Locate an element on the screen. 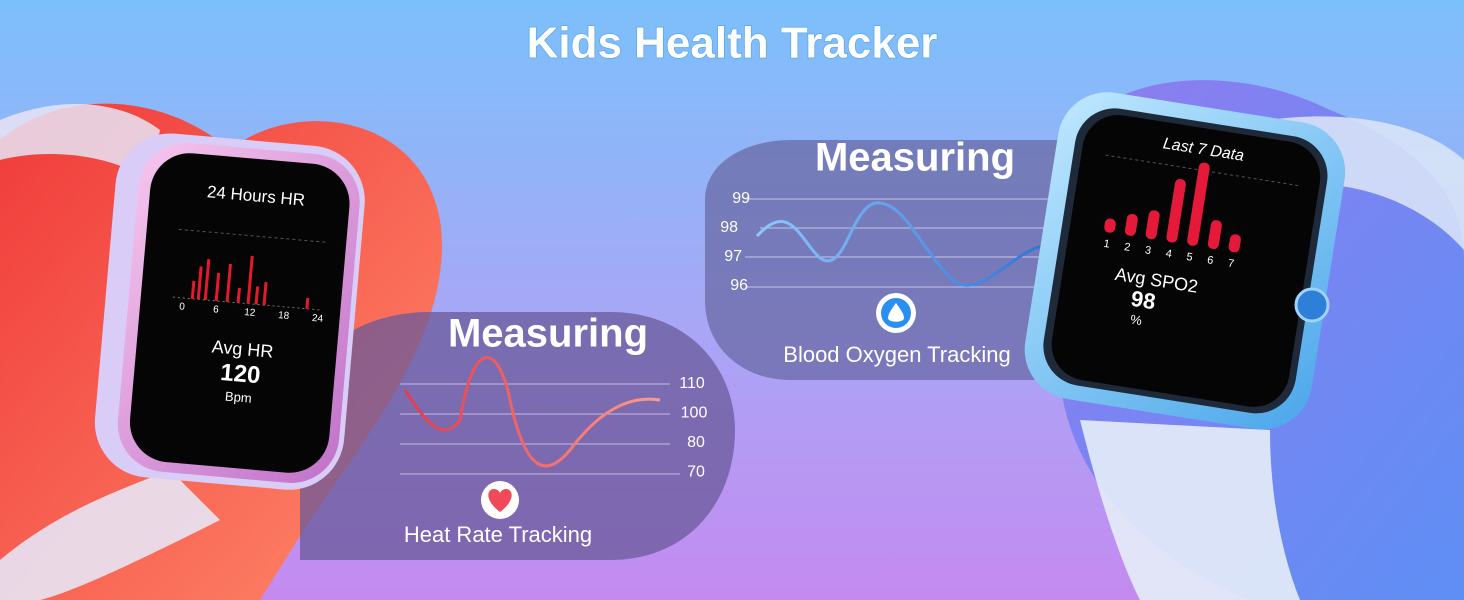 Image resolution: width=1464 pixels, height=600 pixels. tick-label: 5 is located at coordinates (1190, 257).